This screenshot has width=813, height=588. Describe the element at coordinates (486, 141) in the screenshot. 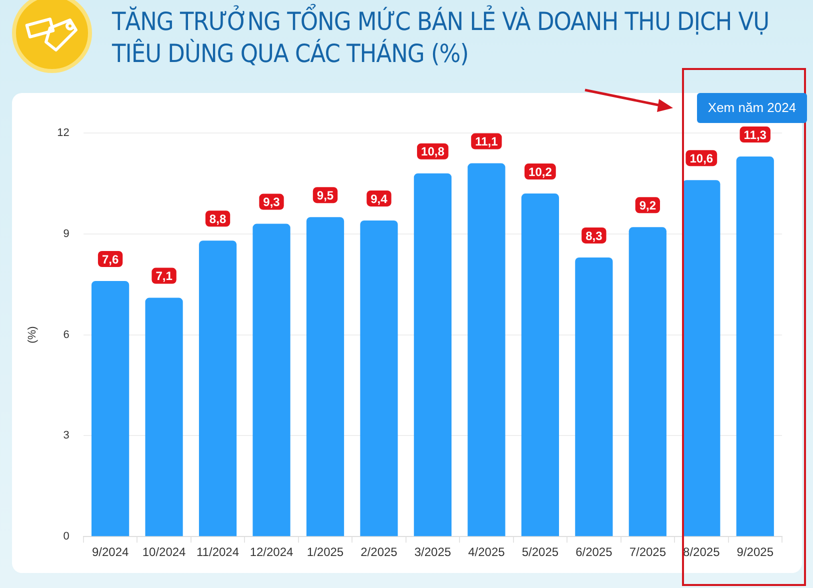

I see `data-label: 11,1` at that location.